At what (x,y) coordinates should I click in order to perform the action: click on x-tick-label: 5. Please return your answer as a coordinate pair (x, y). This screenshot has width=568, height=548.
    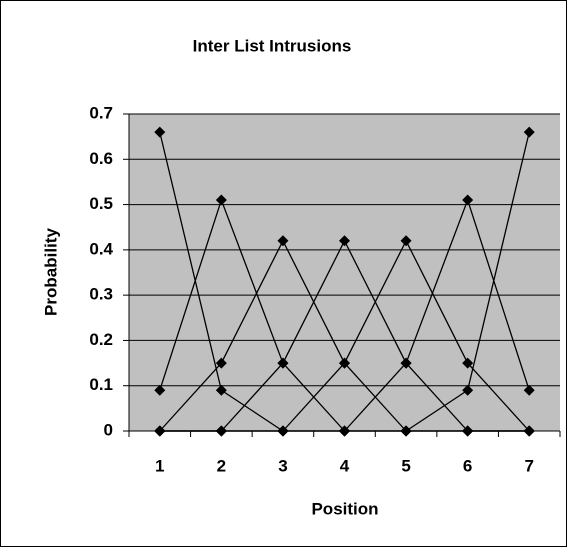
    Looking at the image, I should click on (405, 465).